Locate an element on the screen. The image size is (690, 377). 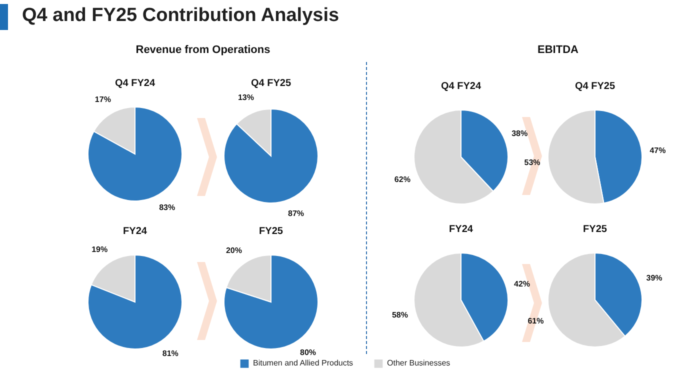
data-label: 20% is located at coordinates (234, 251).